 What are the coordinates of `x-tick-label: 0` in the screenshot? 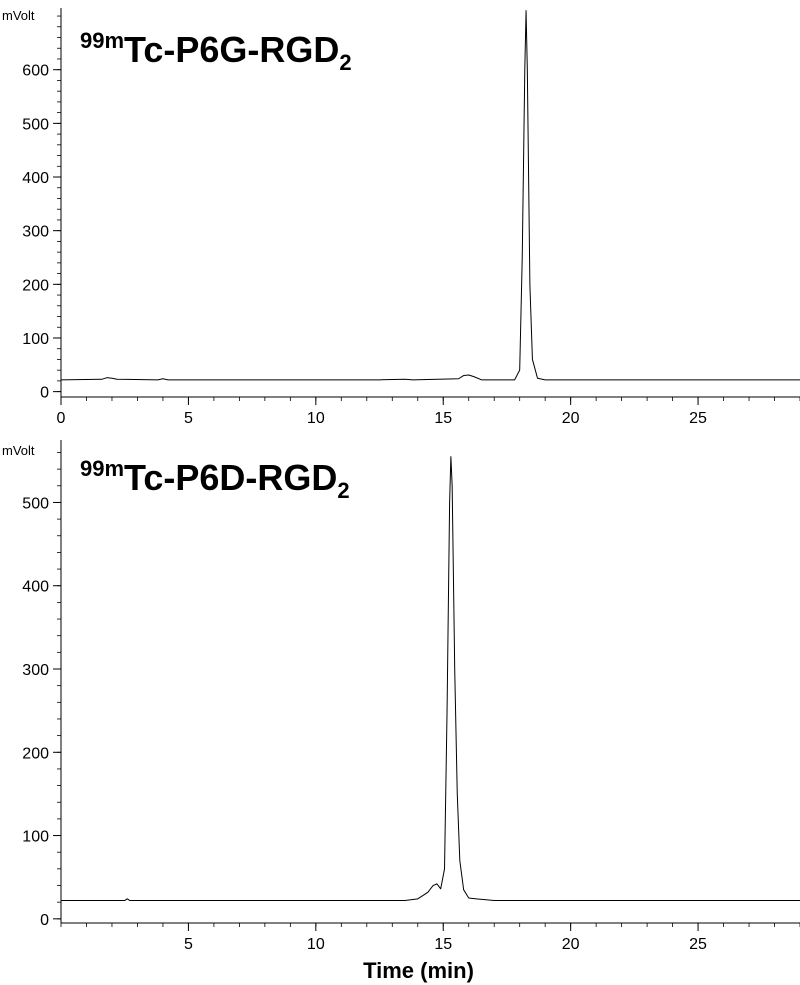 It's located at (61, 418).